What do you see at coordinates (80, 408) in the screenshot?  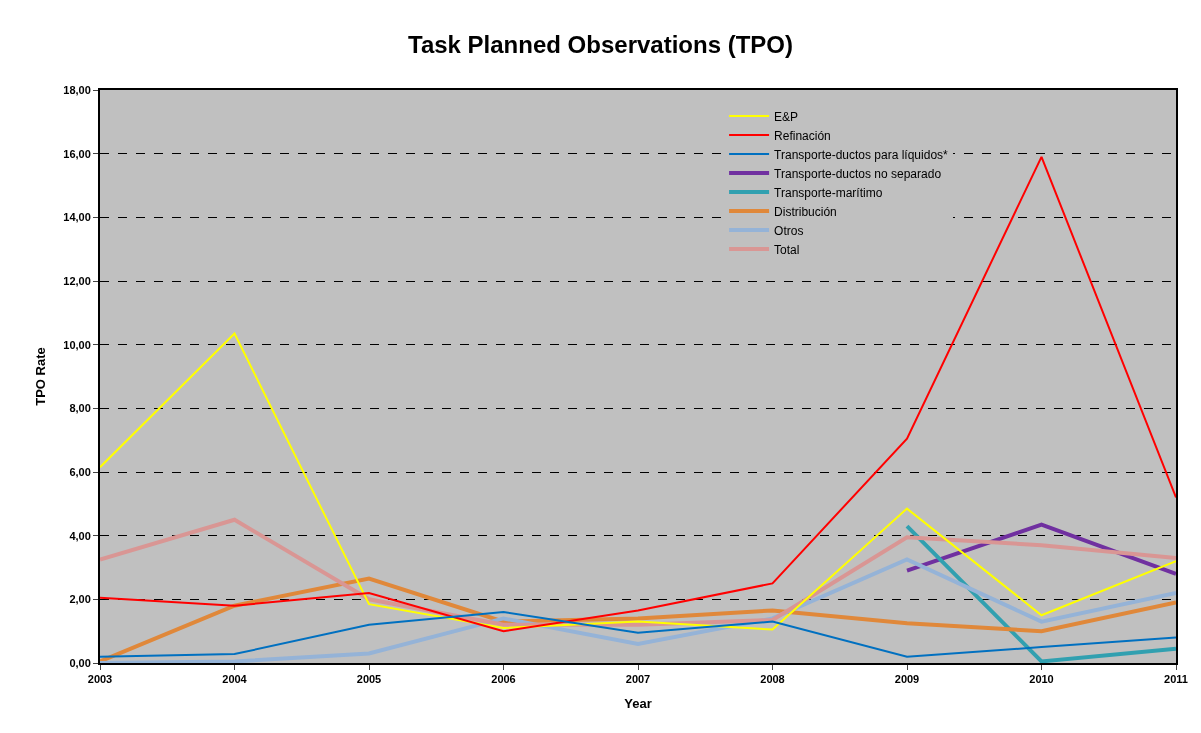 I see `y-tick-label: 8,00` at bounding box center [80, 408].